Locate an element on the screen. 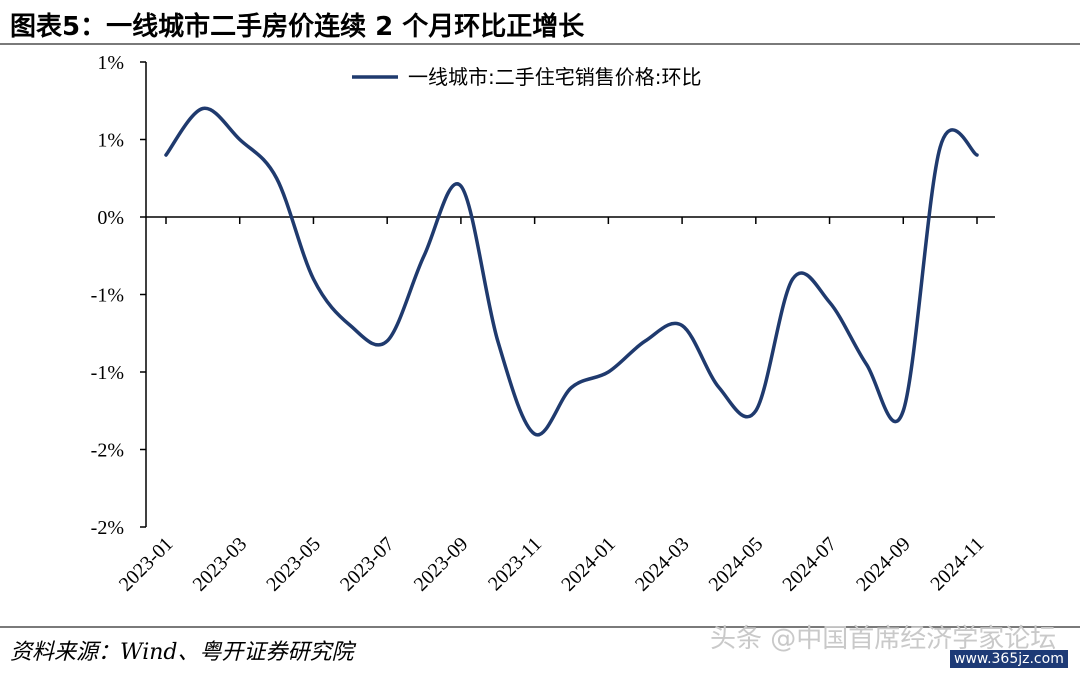 This screenshot has width=1080, height=675. source-note: 资料来源：Wind、粤开证券研究院 is located at coordinates (182, 652).